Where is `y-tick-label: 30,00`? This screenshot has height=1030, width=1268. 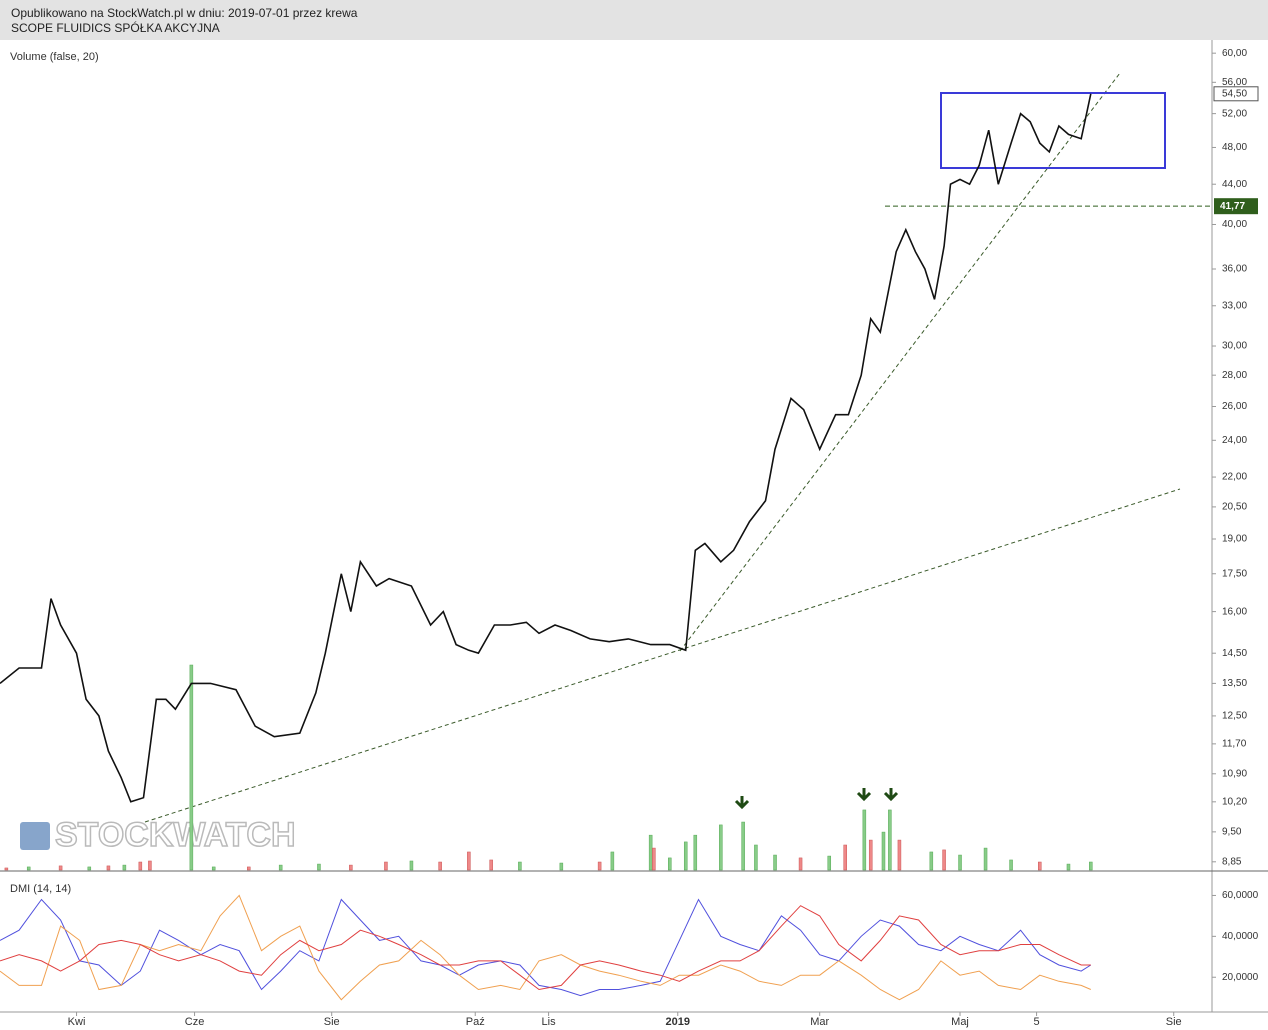 y-tick-label: 30,00 is located at coordinates (1234, 346).